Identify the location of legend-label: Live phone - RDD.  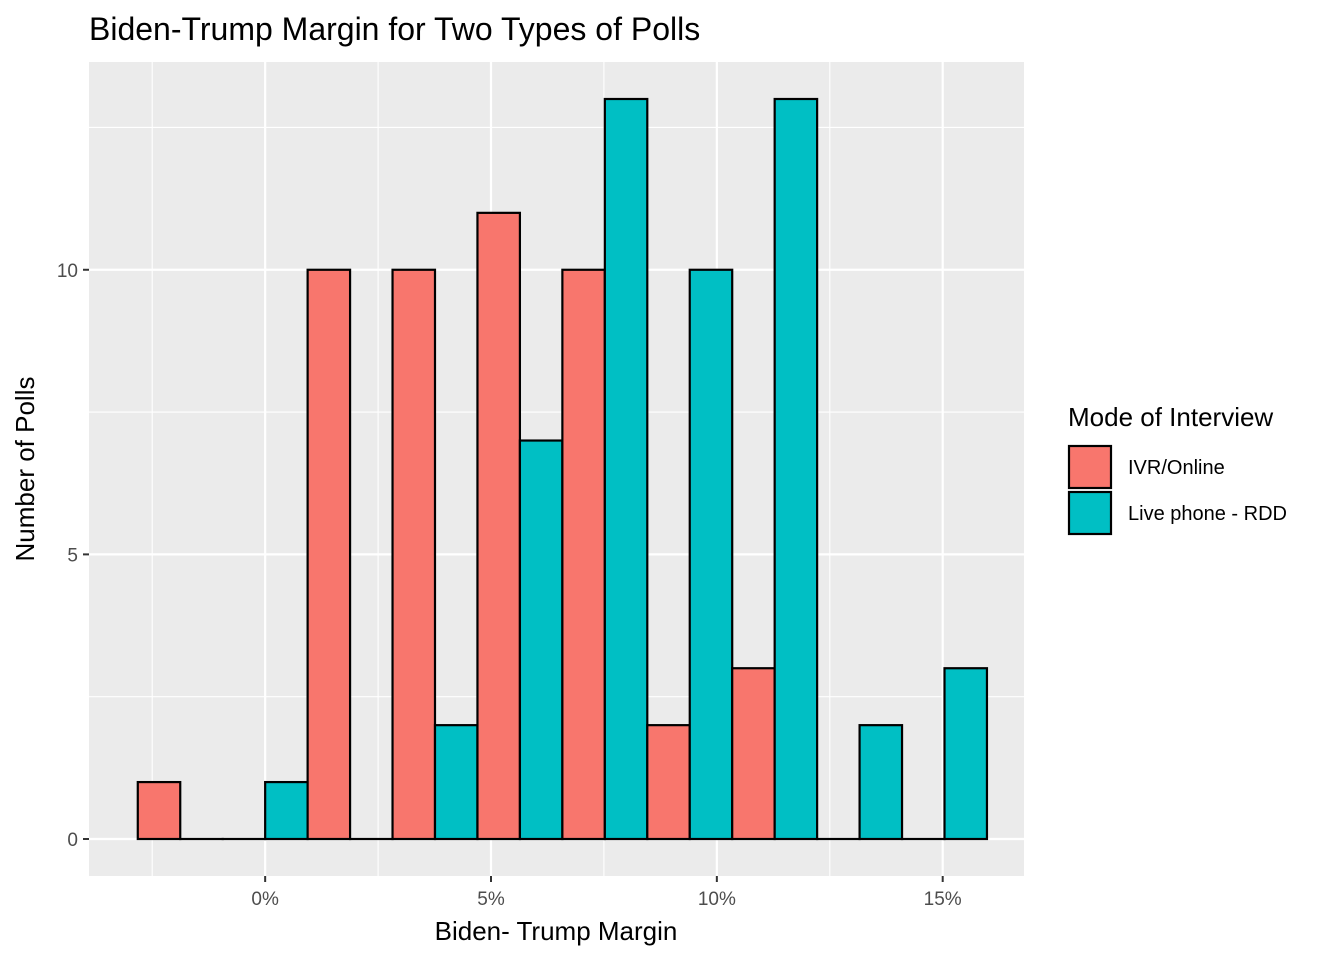
(1207, 514).